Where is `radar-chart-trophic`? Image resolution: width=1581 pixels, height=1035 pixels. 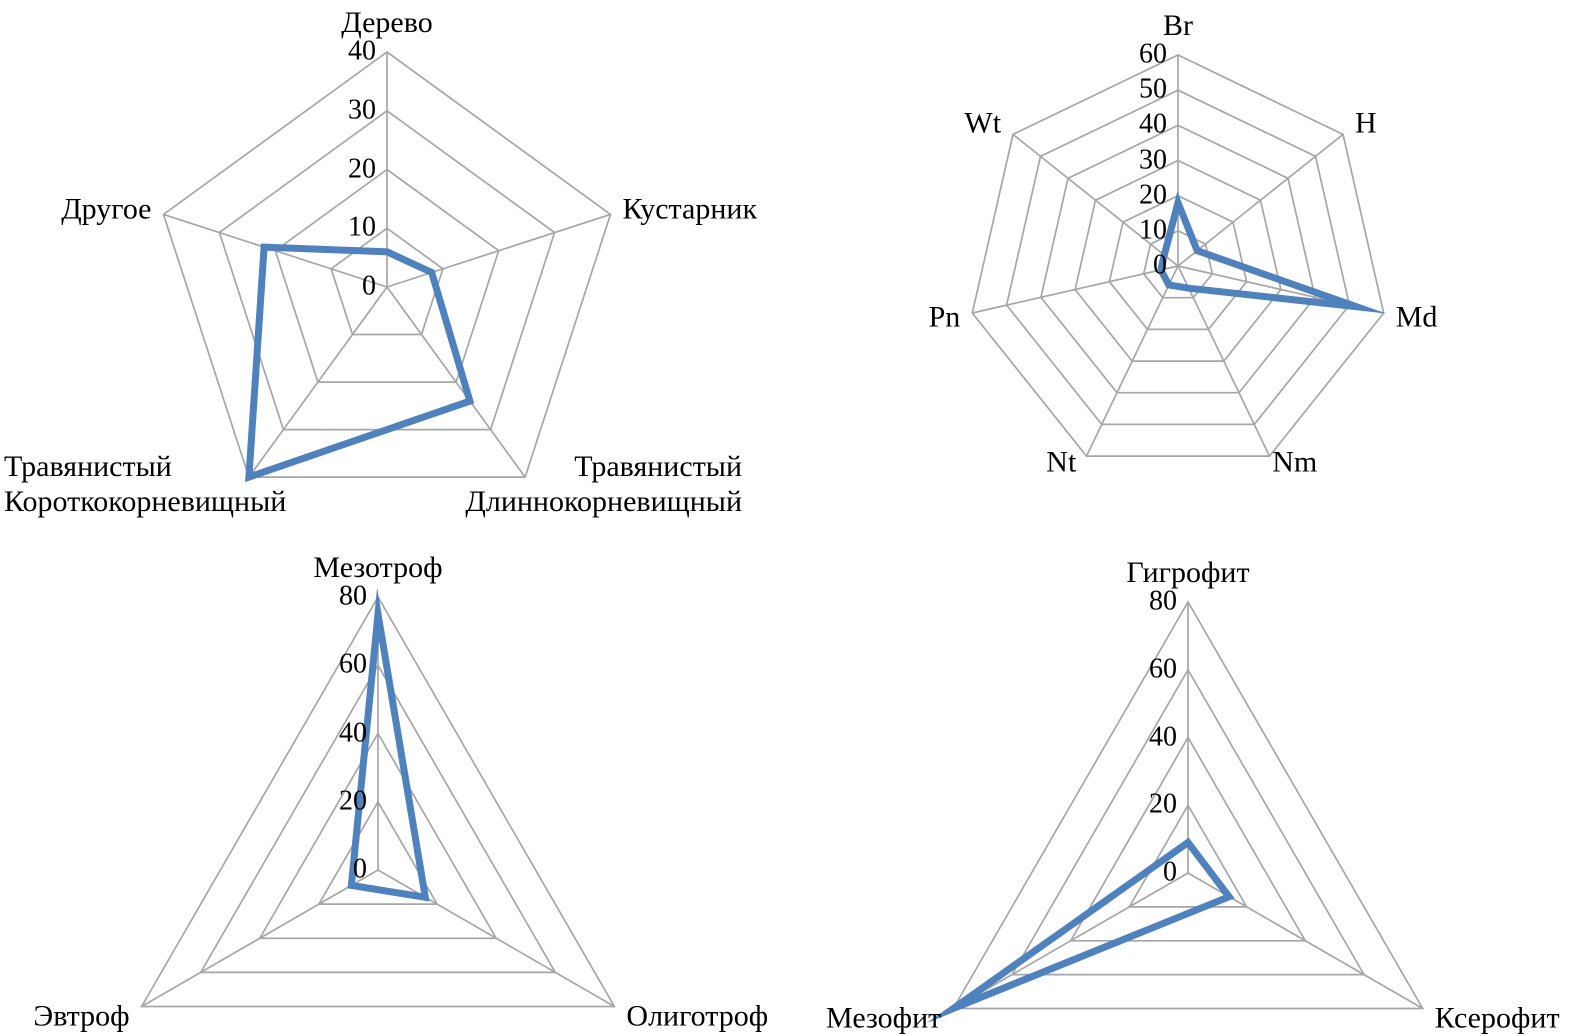
radar-chart-trophic is located at coordinates (378, 797).